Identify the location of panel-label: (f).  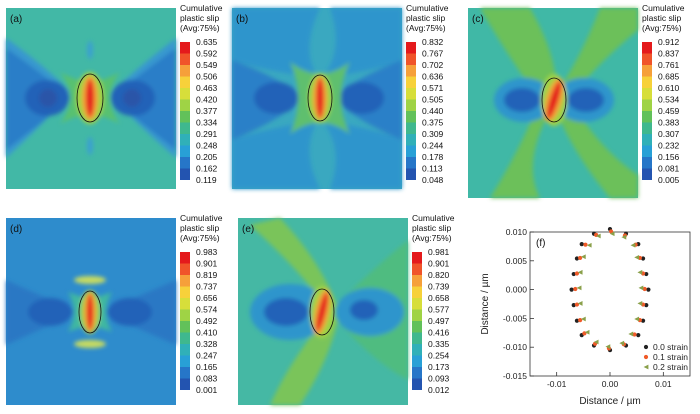
(540, 243).